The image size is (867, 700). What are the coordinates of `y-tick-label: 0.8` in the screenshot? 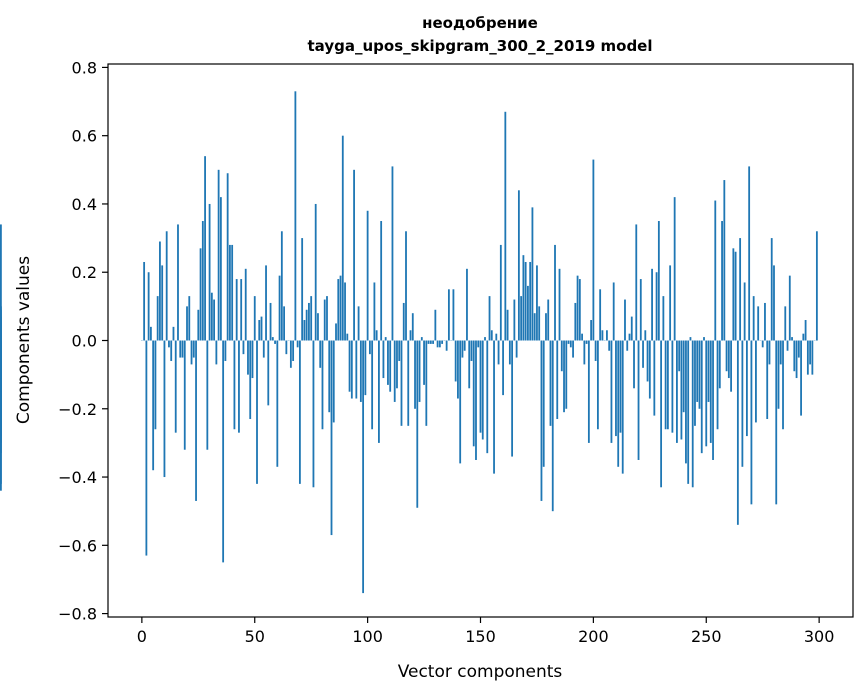 It's located at (84, 67).